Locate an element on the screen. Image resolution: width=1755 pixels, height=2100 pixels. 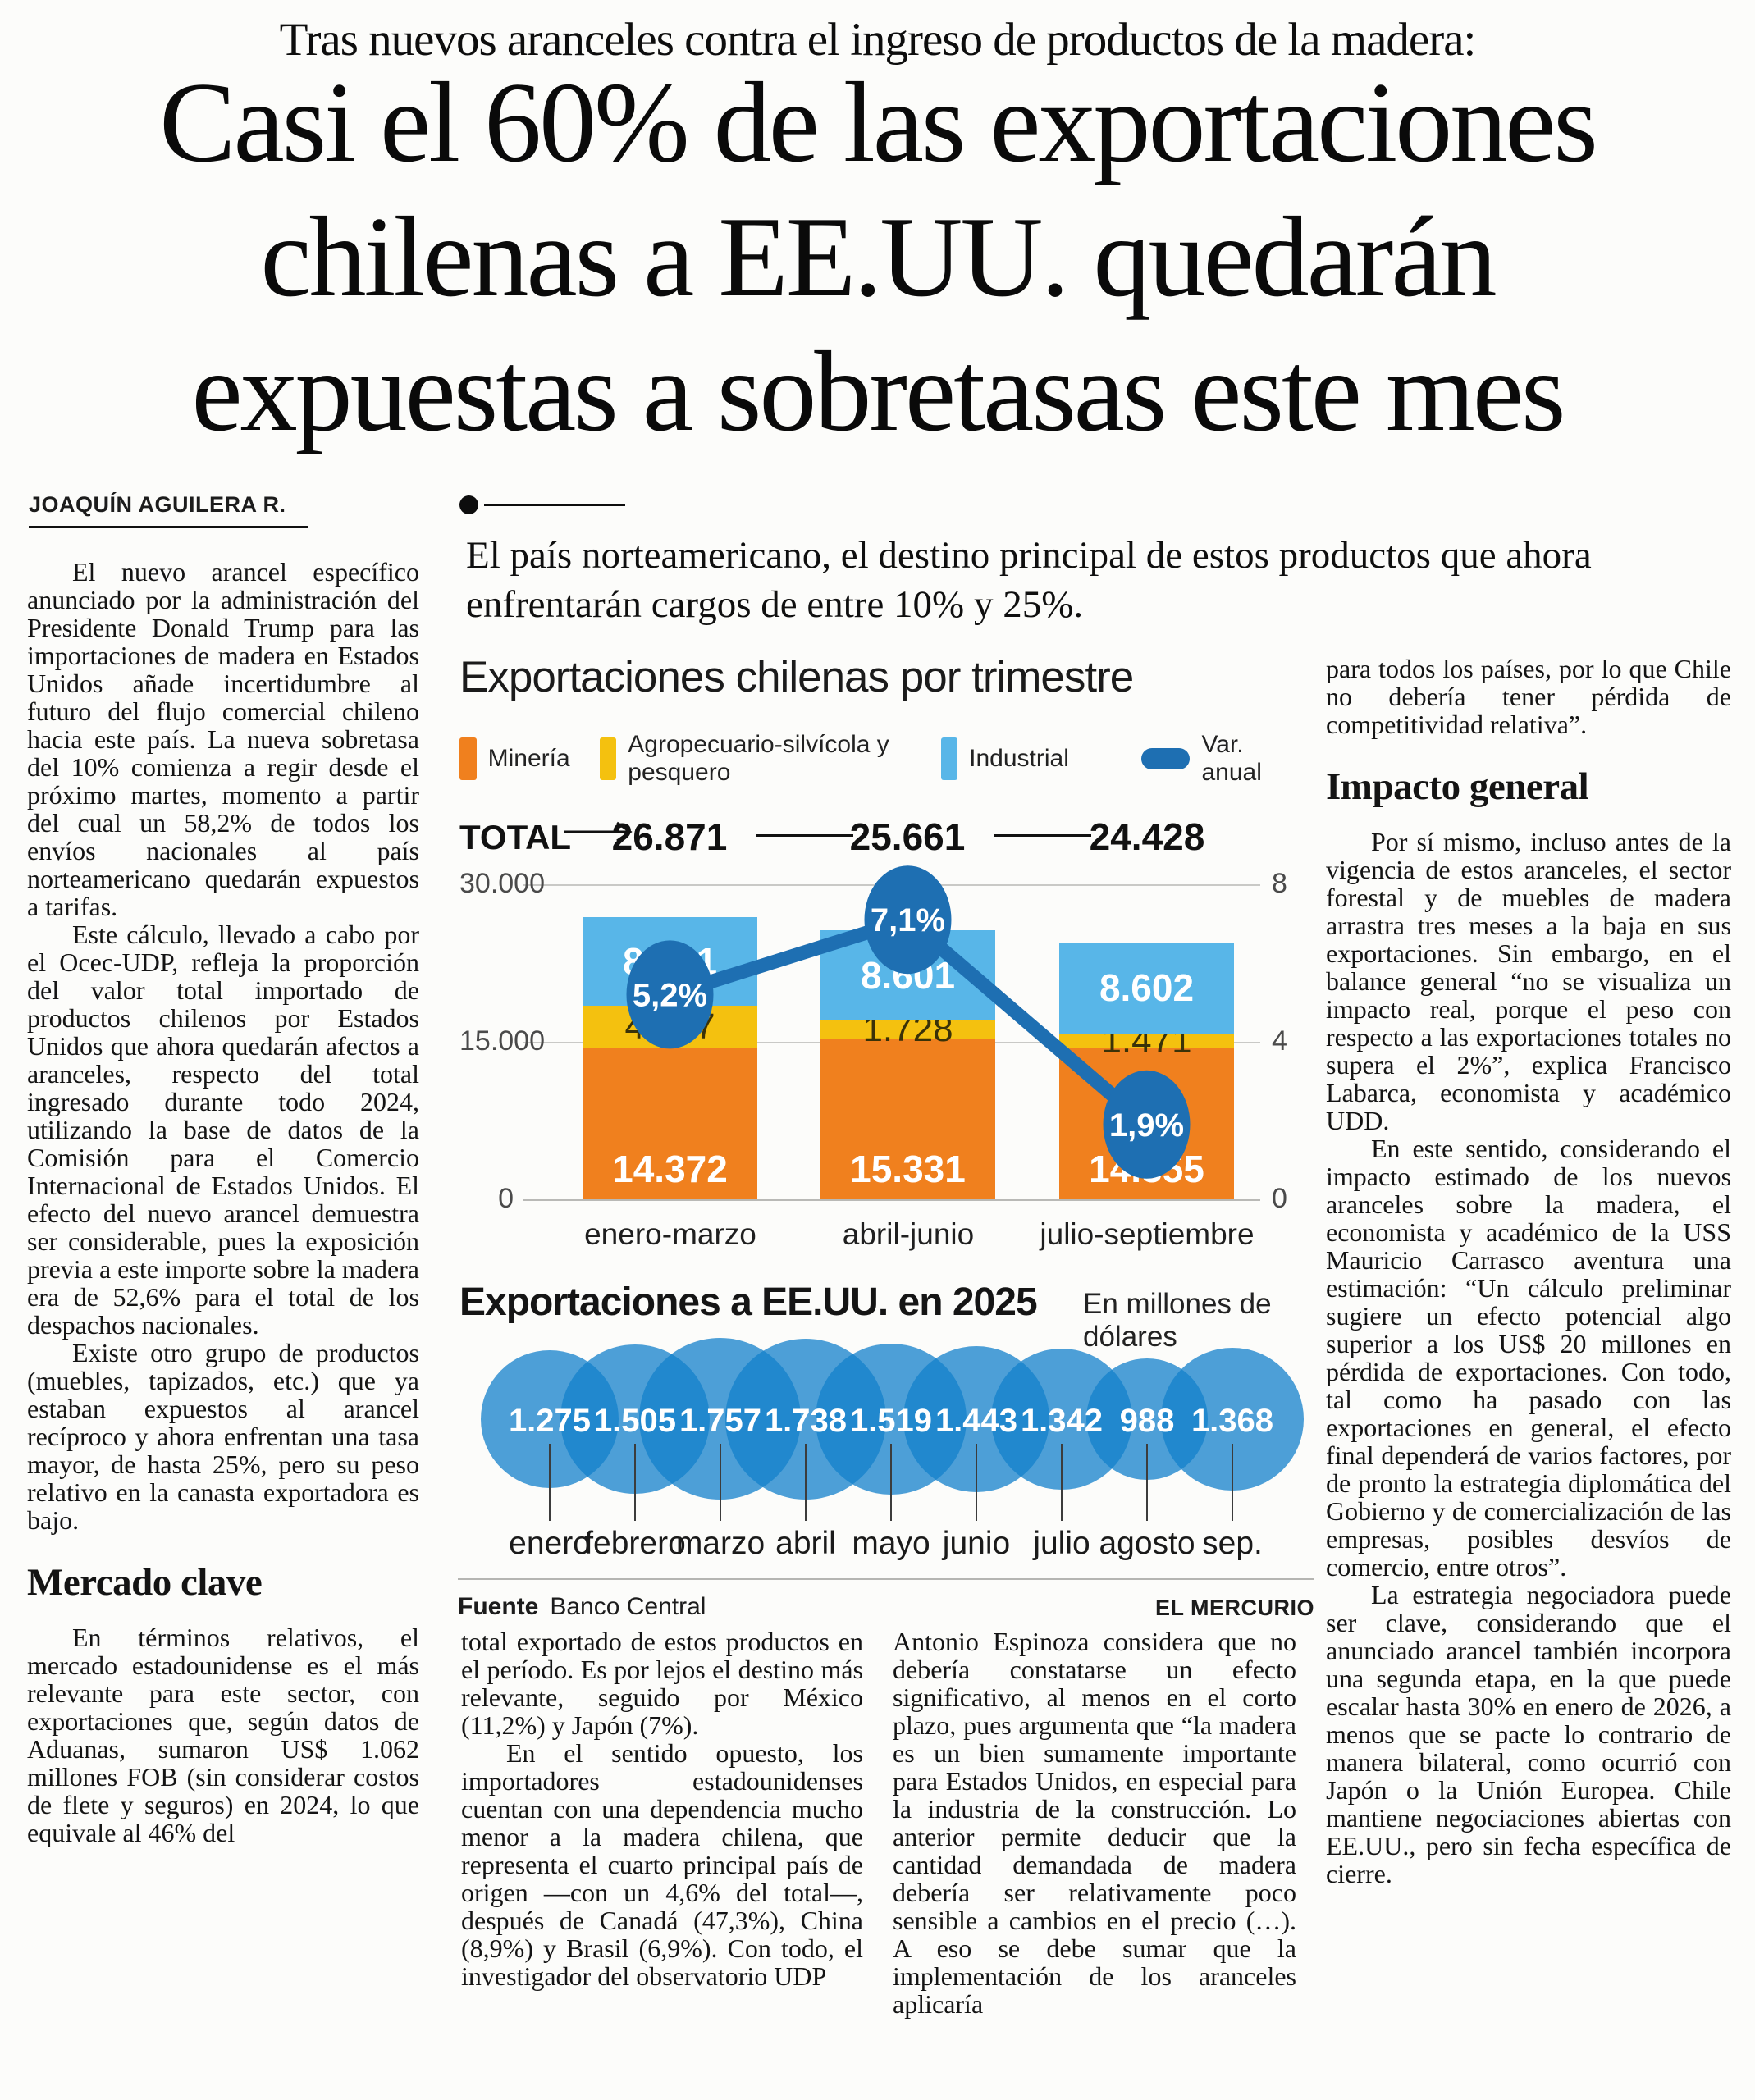
byline: JOAQUÍN AGUILERA R. is located at coordinates (168, 510).